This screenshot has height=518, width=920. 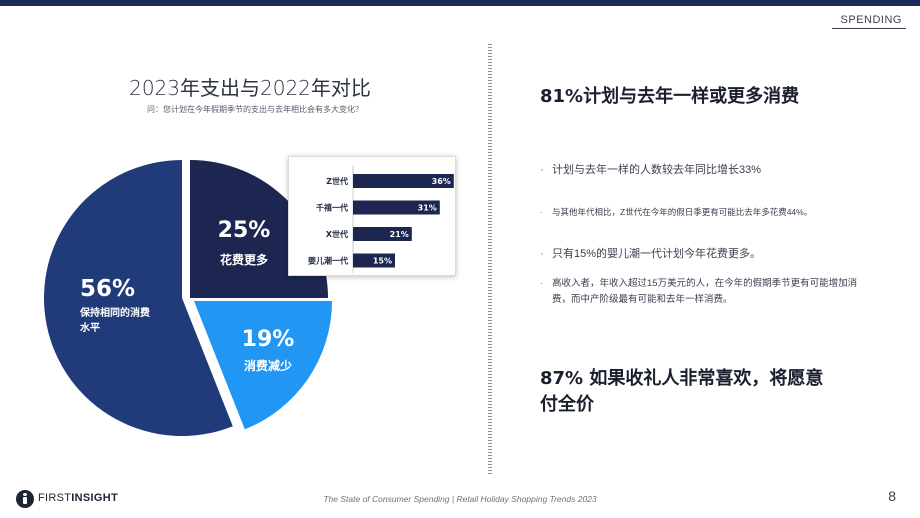 I want to click on bar-category-label: Z世代, so click(x=337, y=181).